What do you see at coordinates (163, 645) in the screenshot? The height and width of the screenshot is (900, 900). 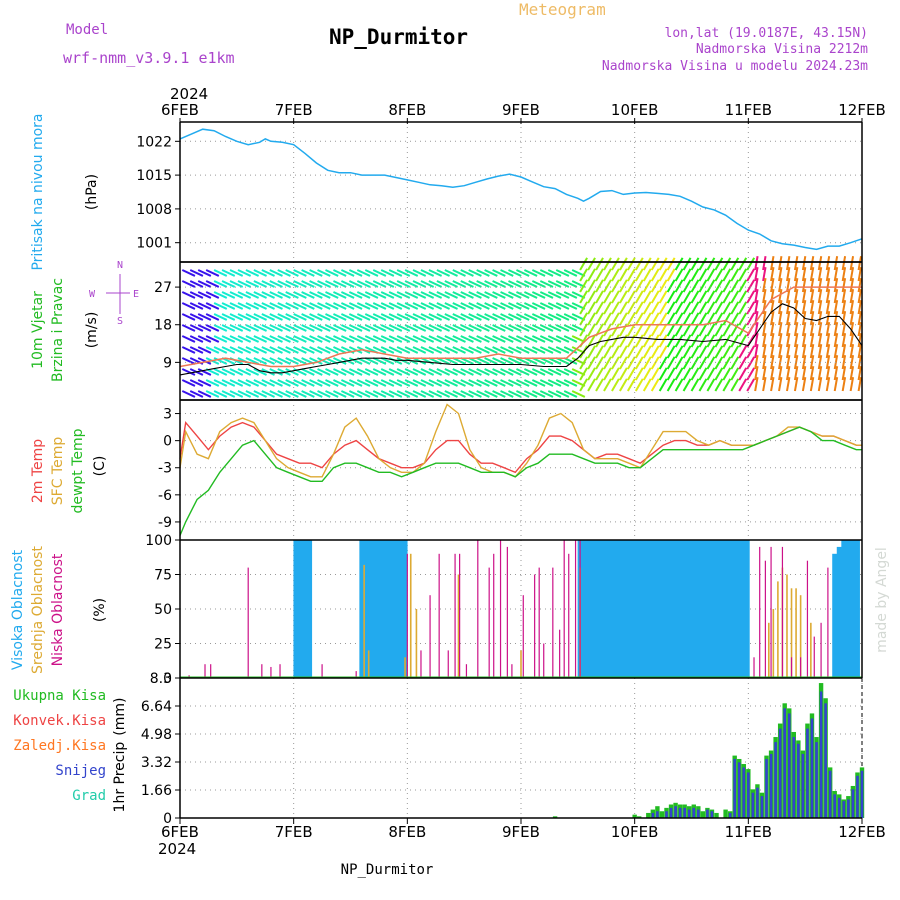 I see `ytick-label: 25` at bounding box center [163, 645].